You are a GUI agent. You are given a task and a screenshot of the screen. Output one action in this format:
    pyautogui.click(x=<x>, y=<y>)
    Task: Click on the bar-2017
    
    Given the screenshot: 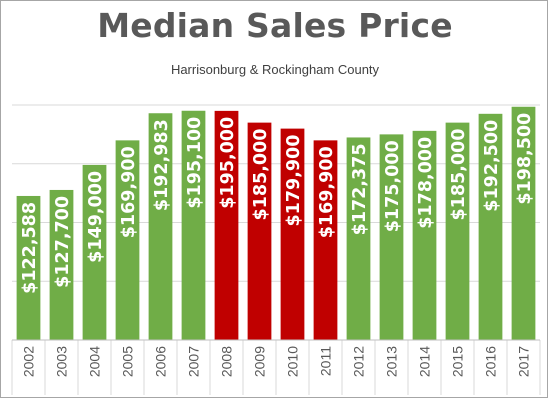 What is the action you would take?
    pyautogui.click(x=523, y=223)
    